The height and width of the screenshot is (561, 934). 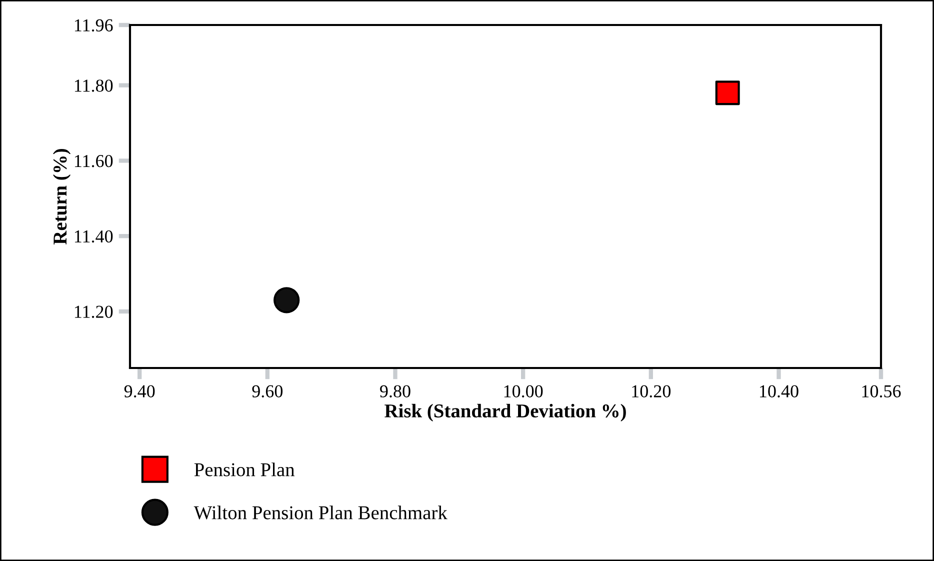 I want to click on legend-label: Wilton Pension Plan Benchmark, so click(x=321, y=513).